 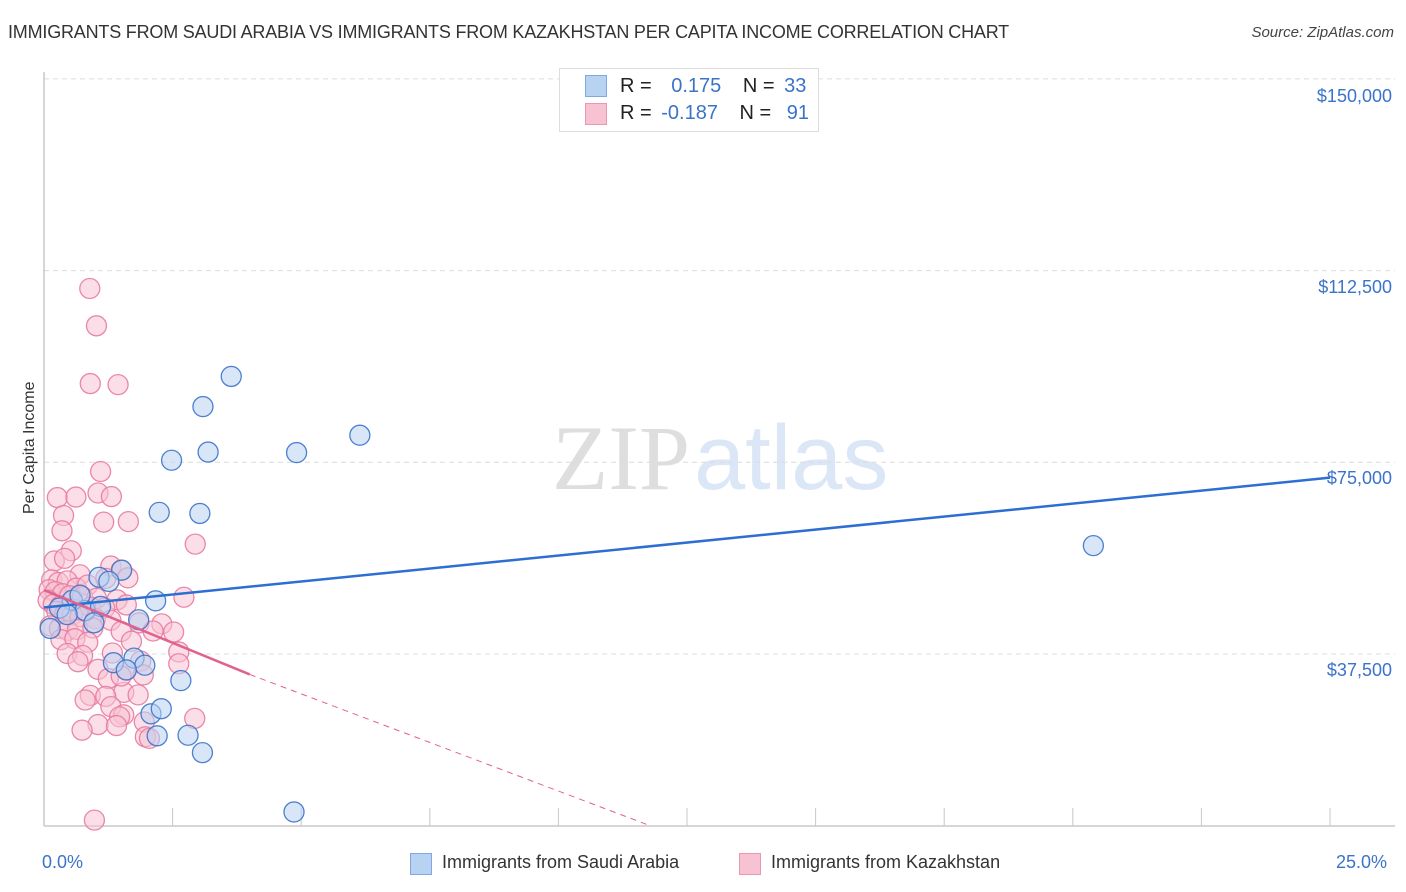 What do you see at coordinates (791, 458) in the screenshot?
I see `watermark-atlas: atlas` at bounding box center [791, 458].